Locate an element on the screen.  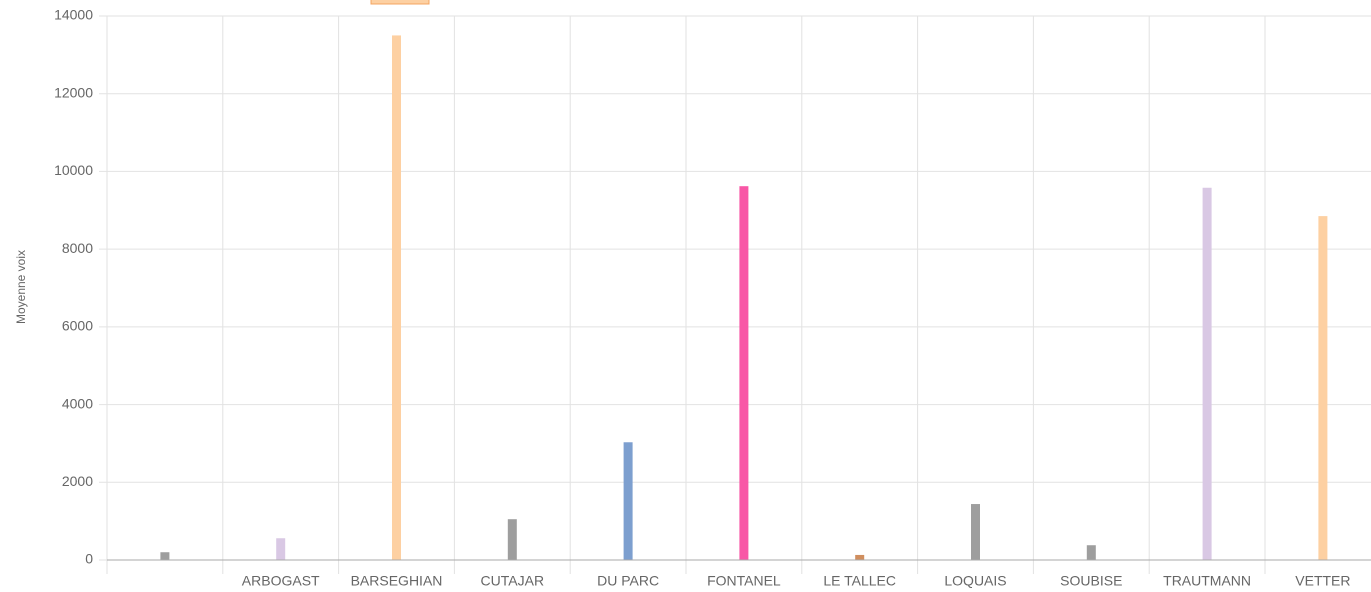
x-tick-label: CUTAJAR is located at coordinates (513, 581).